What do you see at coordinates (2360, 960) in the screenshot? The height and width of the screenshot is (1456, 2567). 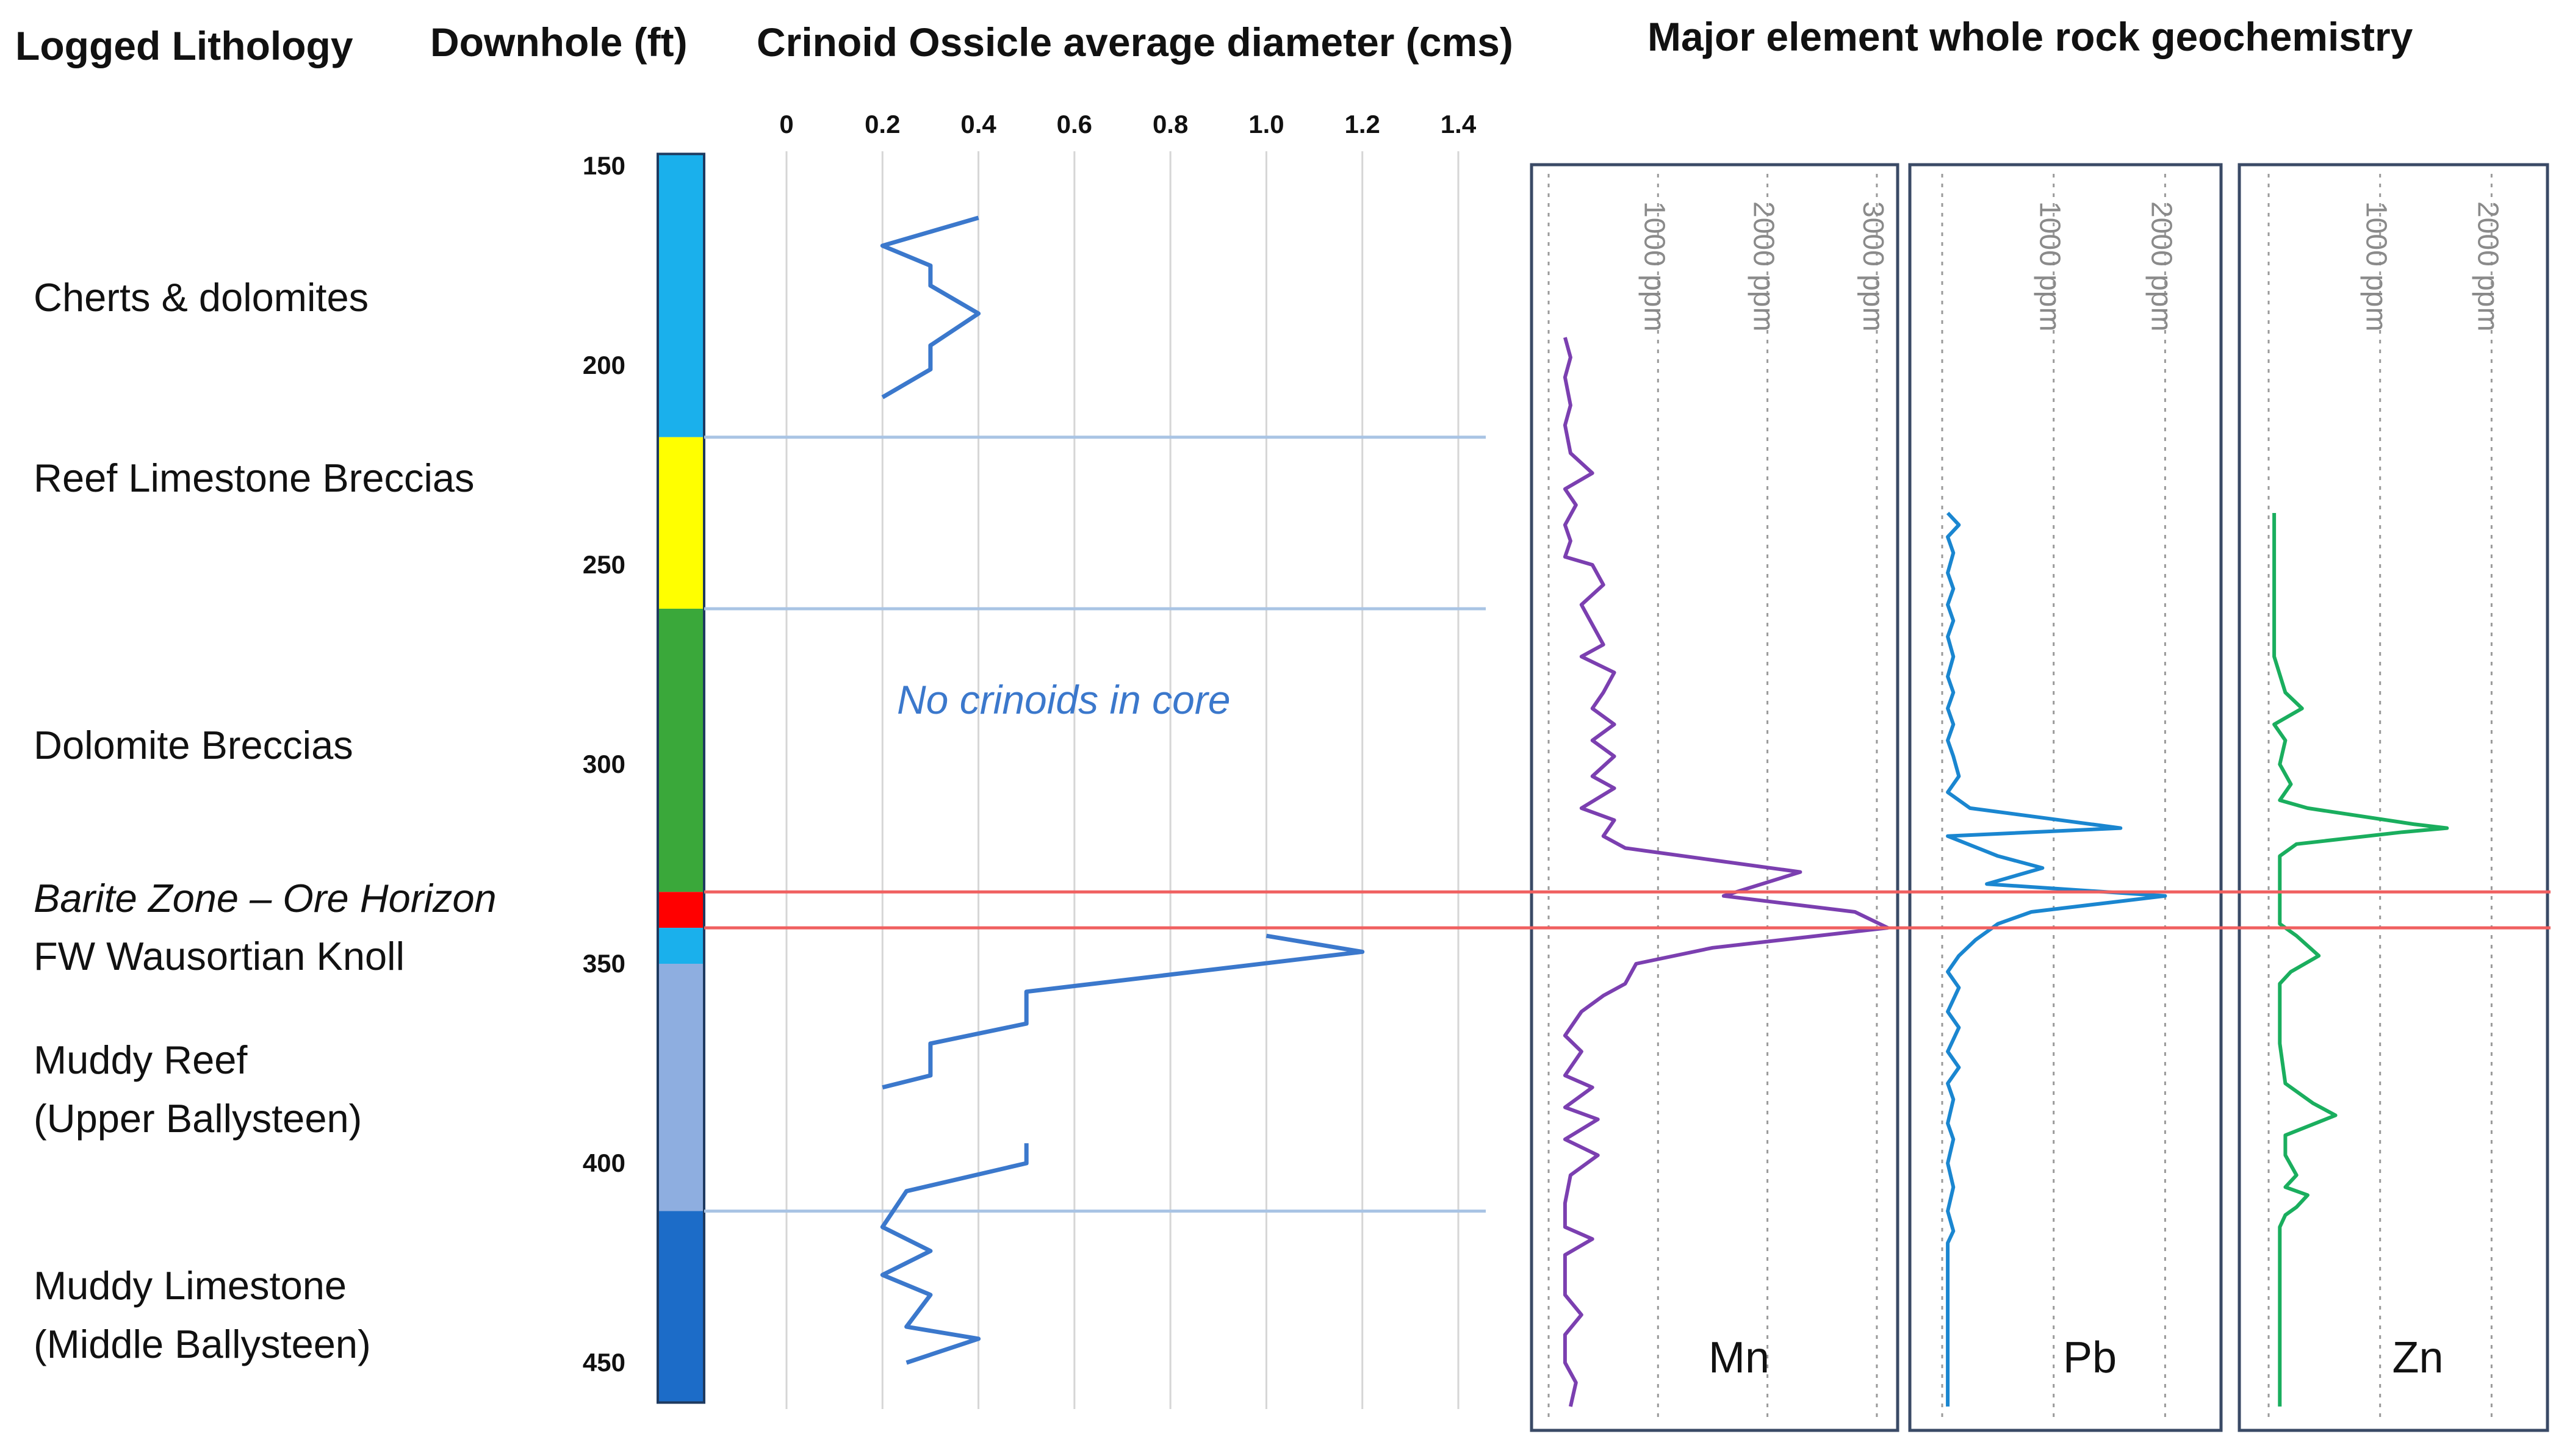 I see `element-line-zn` at bounding box center [2360, 960].